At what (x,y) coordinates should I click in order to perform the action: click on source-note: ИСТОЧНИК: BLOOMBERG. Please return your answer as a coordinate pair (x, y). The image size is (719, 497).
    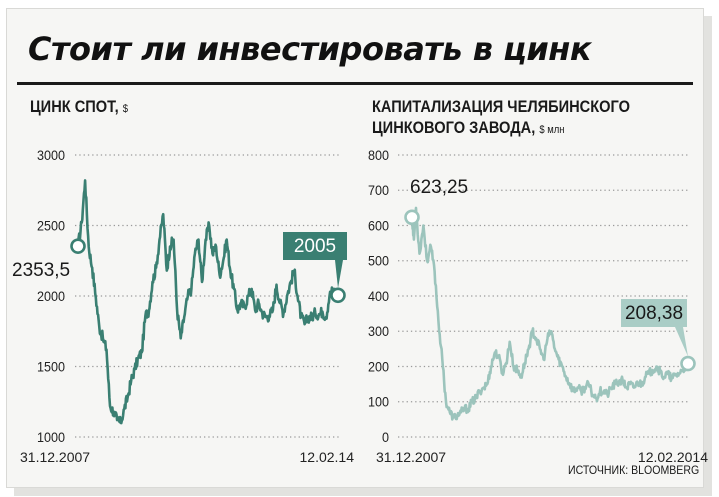
    Looking at the image, I should click on (634, 470).